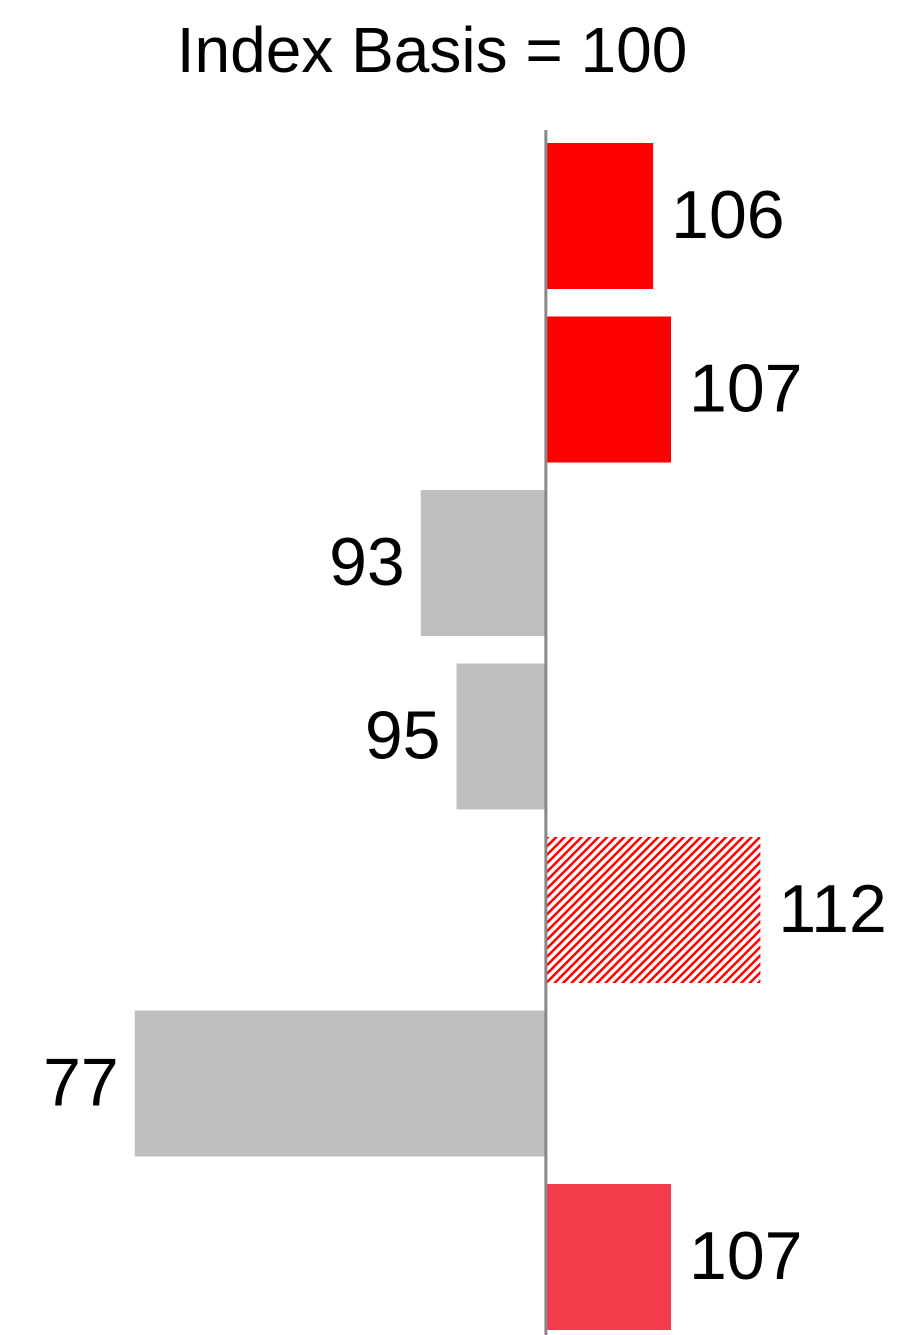 This screenshot has width=906, height=1335. Describe the element at coordinates (403, 735) in the screenshot. I see `value-label: 95` at that location.